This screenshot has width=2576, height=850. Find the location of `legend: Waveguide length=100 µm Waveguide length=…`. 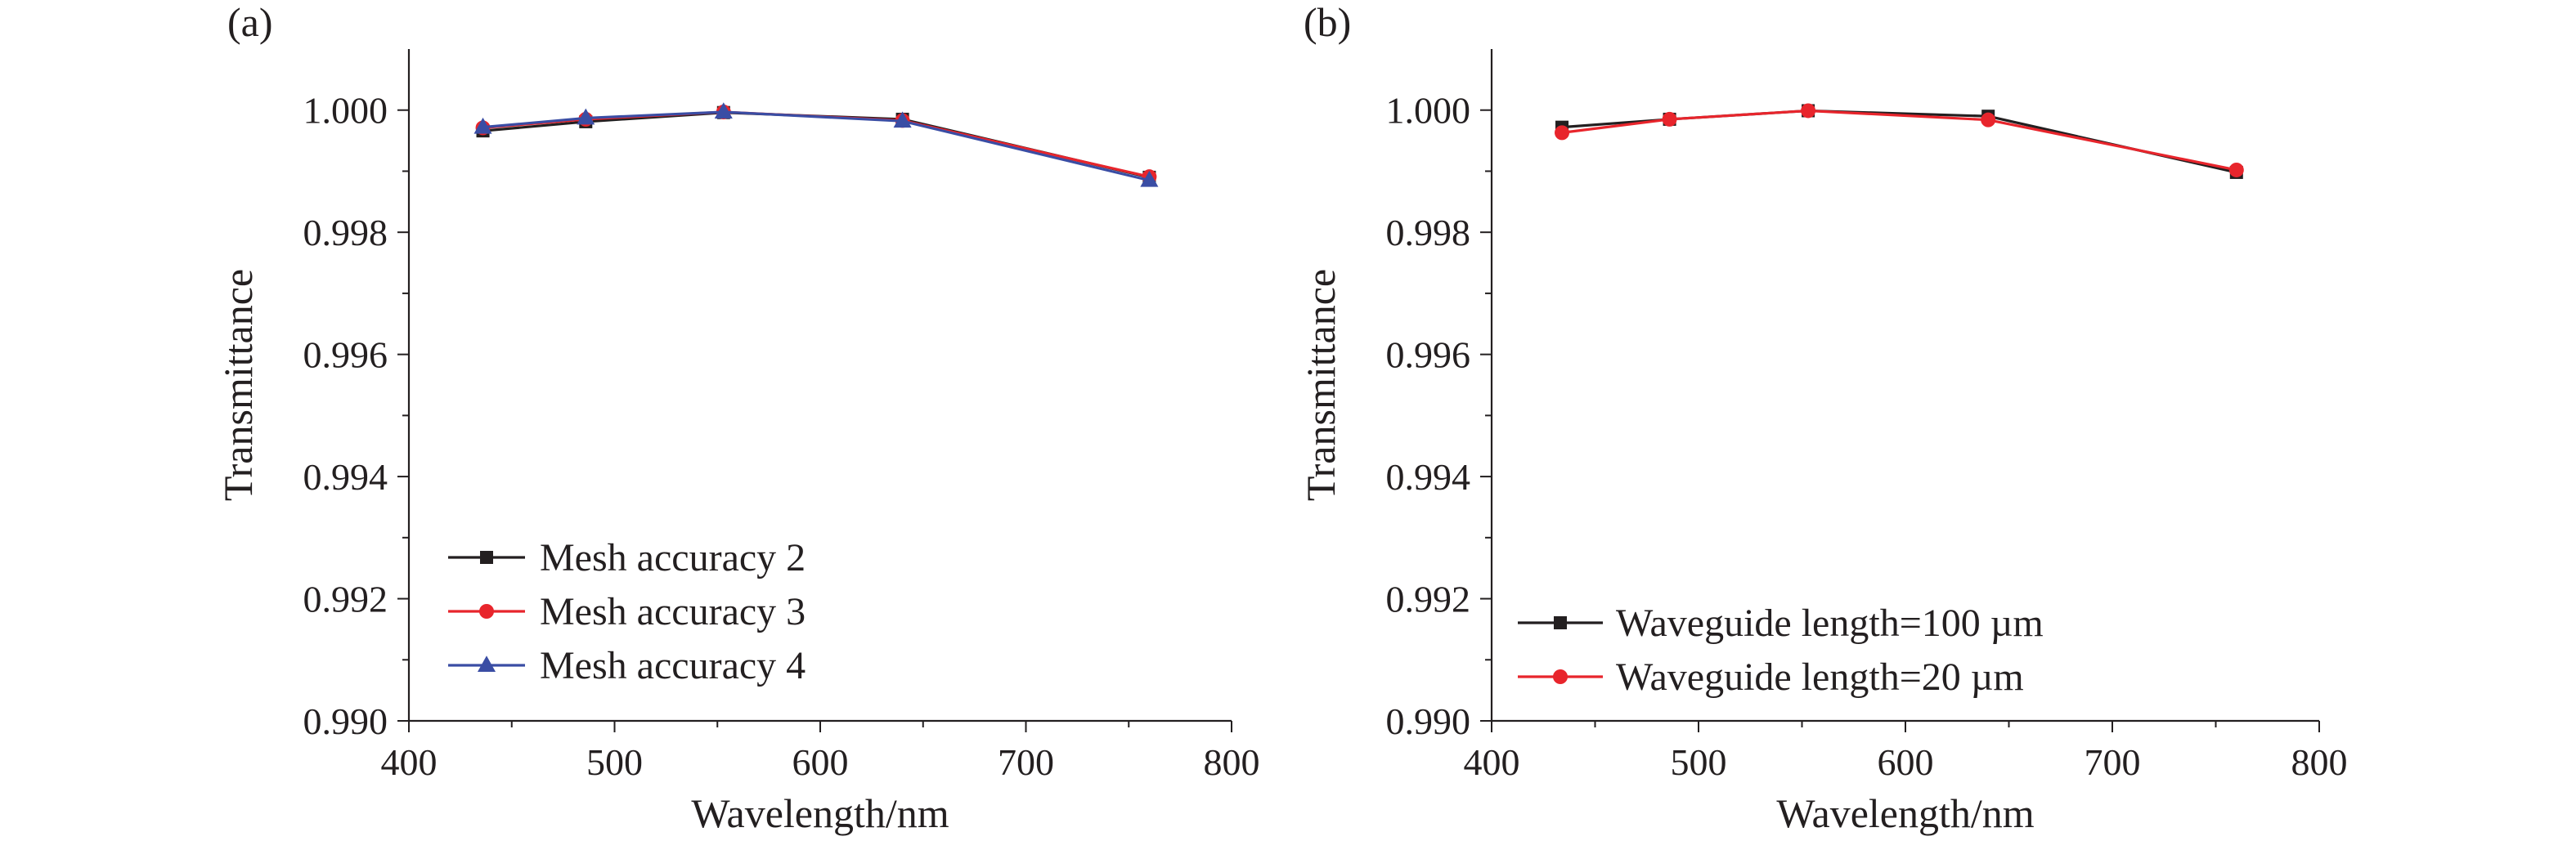

legend: Waveguide length=100 µm Waveguide length=… is located at coordinates (1781, 650).